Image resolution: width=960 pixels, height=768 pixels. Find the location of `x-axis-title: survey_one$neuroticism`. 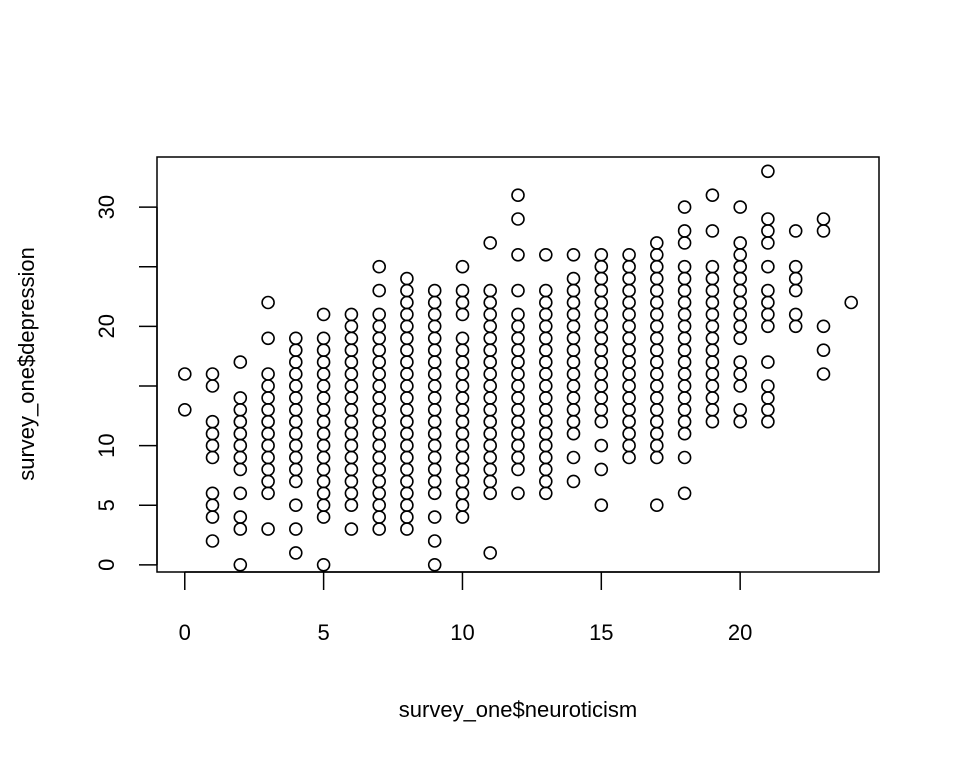

x-axis-title: survey_one$neuroticism is located at coordinates (518, 709).